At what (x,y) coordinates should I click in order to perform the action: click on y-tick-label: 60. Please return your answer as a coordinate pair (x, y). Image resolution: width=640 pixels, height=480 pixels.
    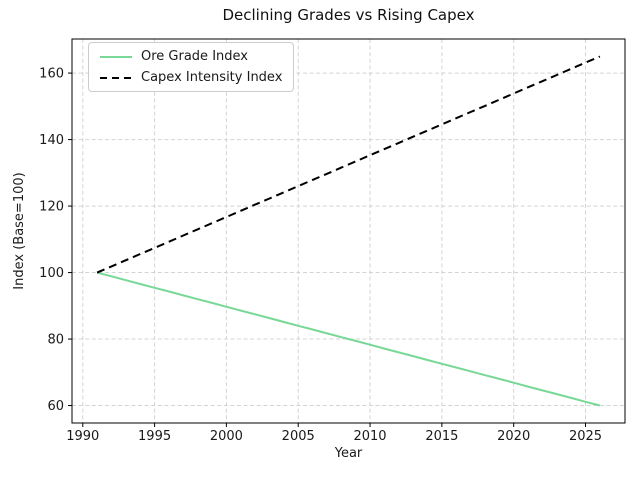
    Looking at the image, I should click on (55, 406).